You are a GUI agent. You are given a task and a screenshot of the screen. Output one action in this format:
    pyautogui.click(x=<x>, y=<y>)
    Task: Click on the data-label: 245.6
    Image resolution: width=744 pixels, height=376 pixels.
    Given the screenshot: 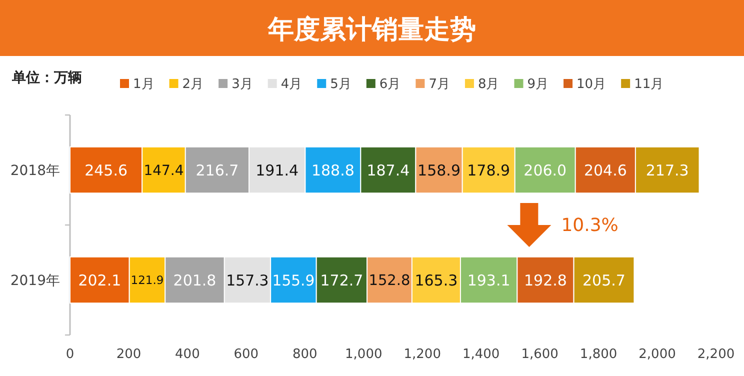 What is the action you would take?
    pyautogui.click(x=106, y=170)
    